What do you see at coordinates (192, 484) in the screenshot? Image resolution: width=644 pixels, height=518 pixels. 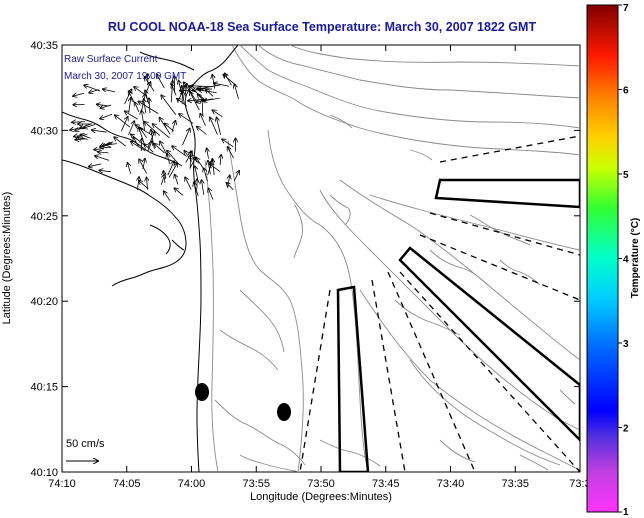 I see `x-tick-label: 74:00` at bounding box center [192, 484].